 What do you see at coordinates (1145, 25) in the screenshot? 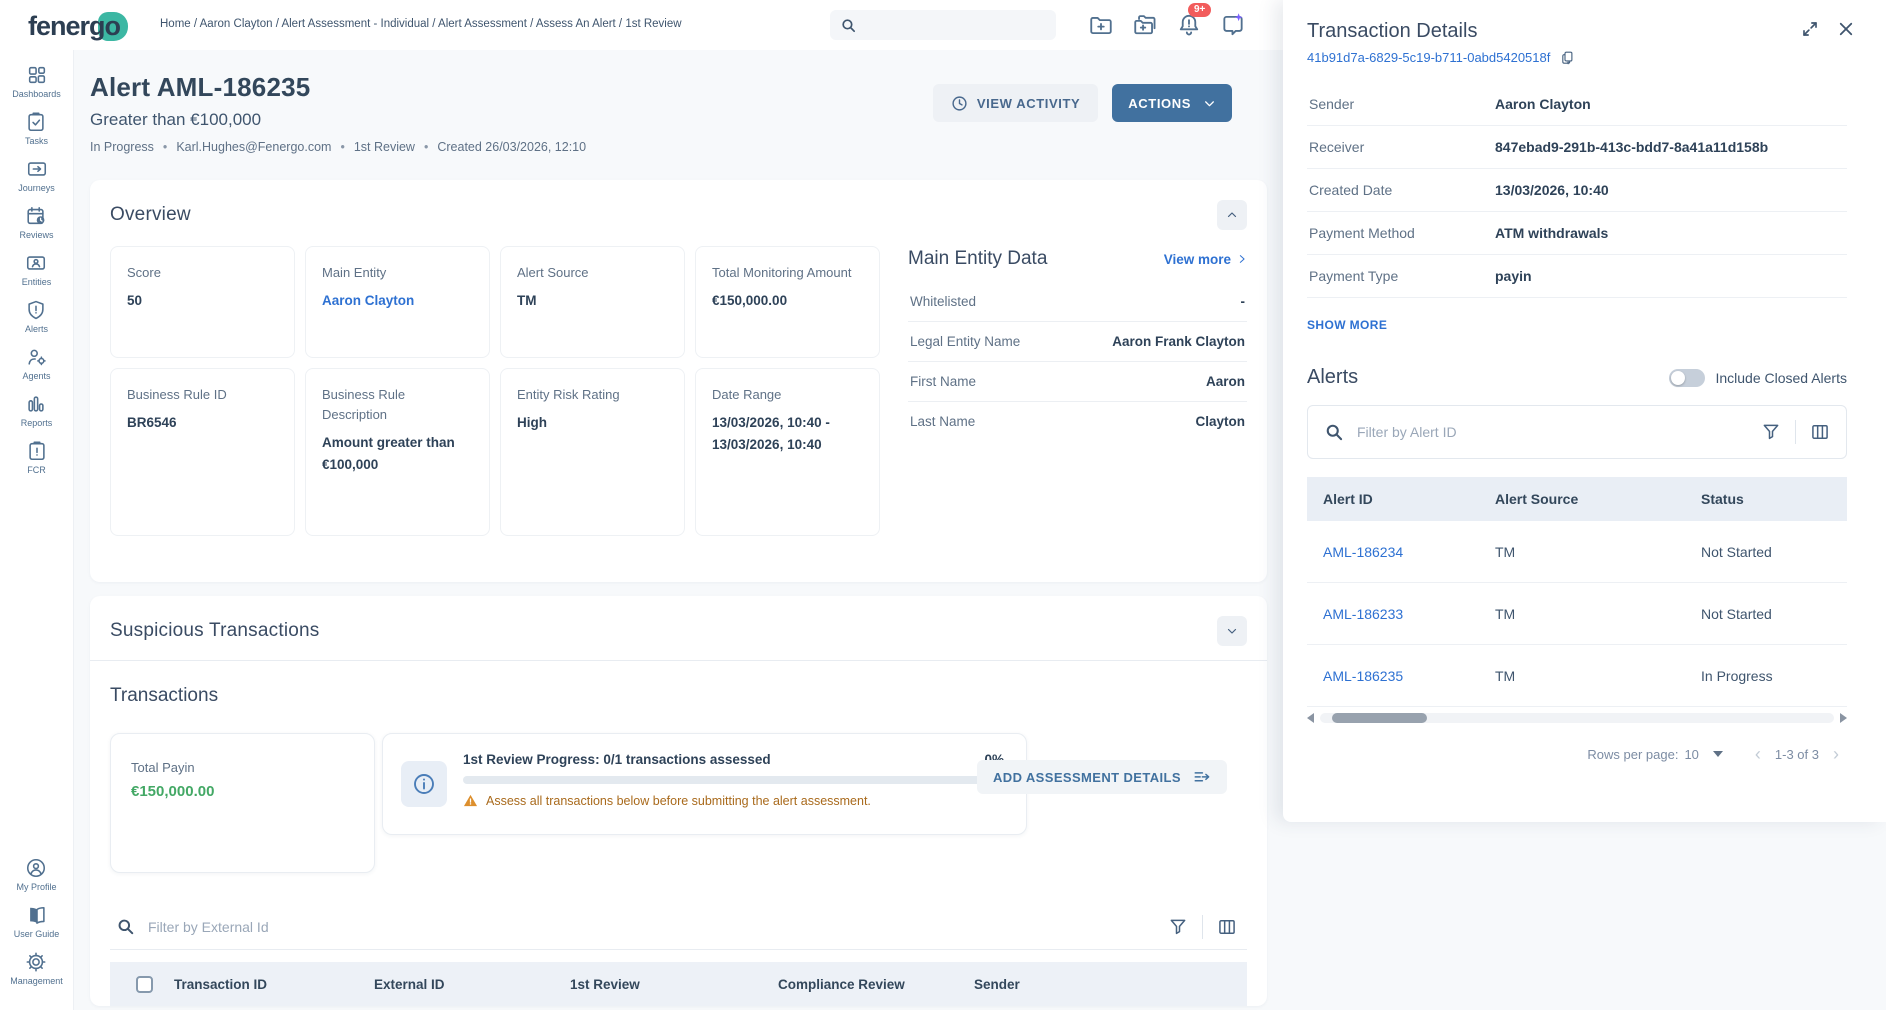
I see `folder-group-icon` at bounding box center [1145, 25].